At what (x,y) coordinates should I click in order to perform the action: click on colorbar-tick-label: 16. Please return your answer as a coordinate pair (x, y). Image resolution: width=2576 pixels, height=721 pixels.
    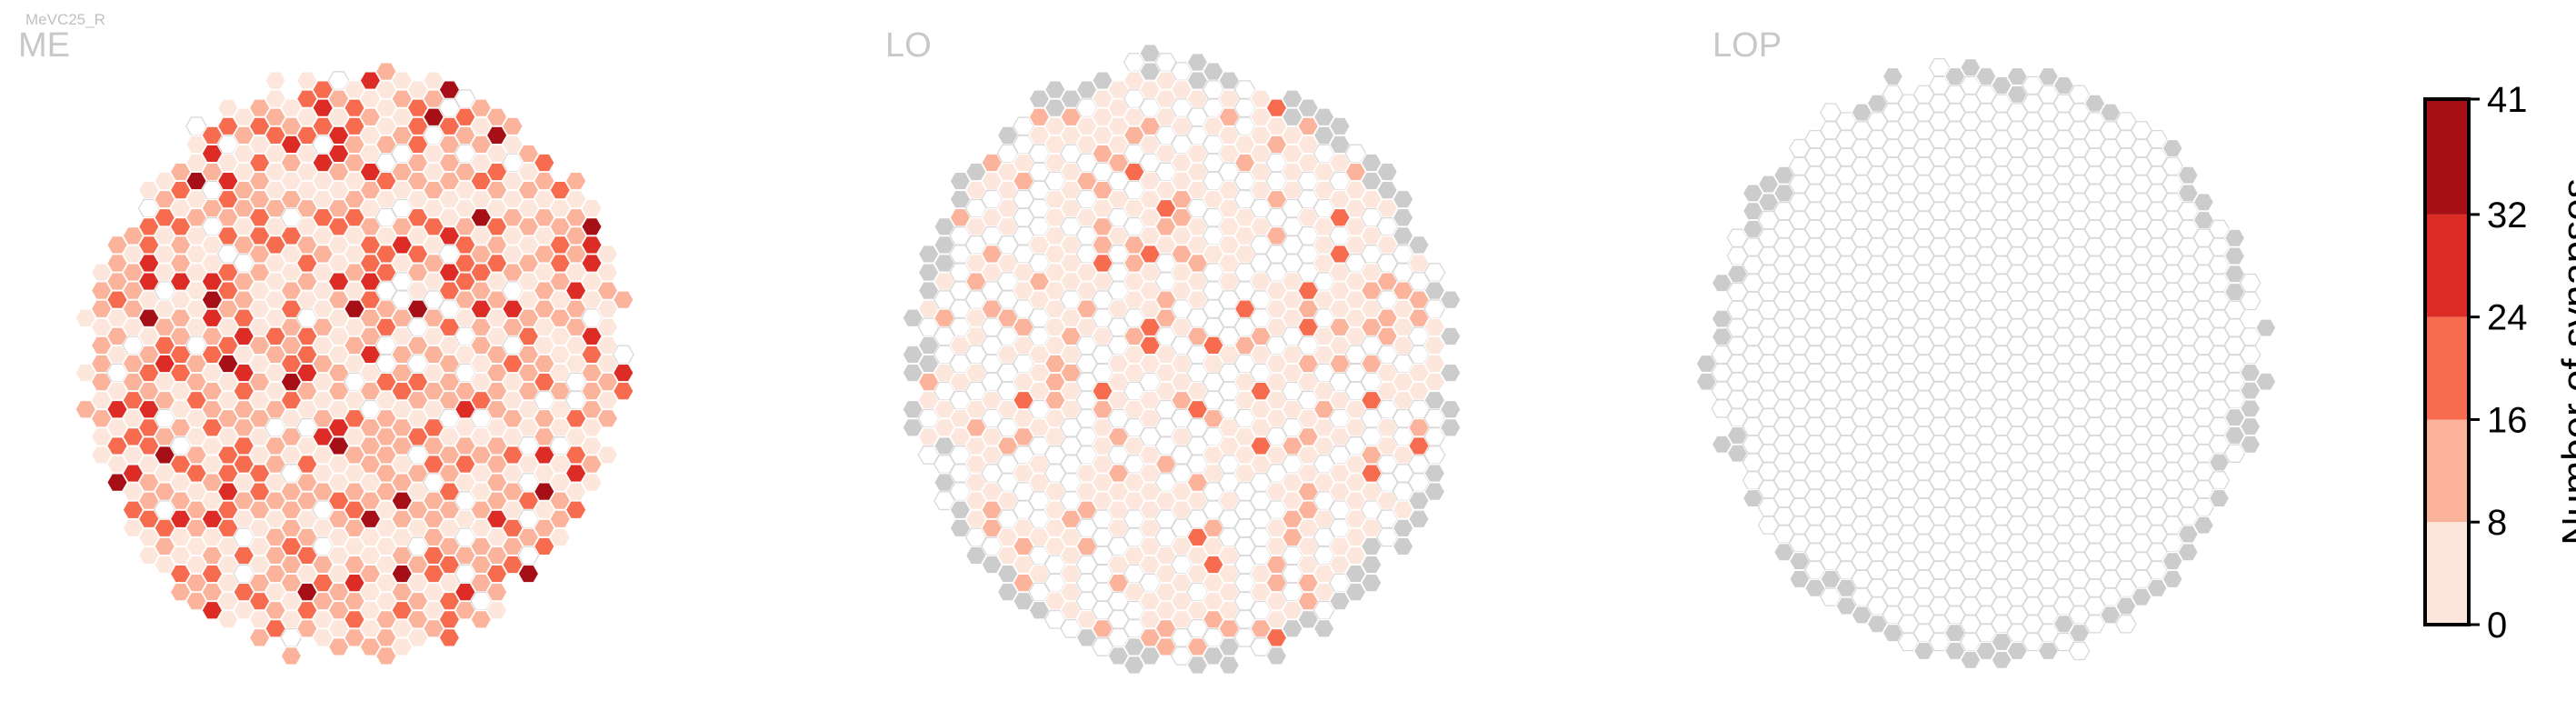
    Looking at the image, I should click on (2507, 420).